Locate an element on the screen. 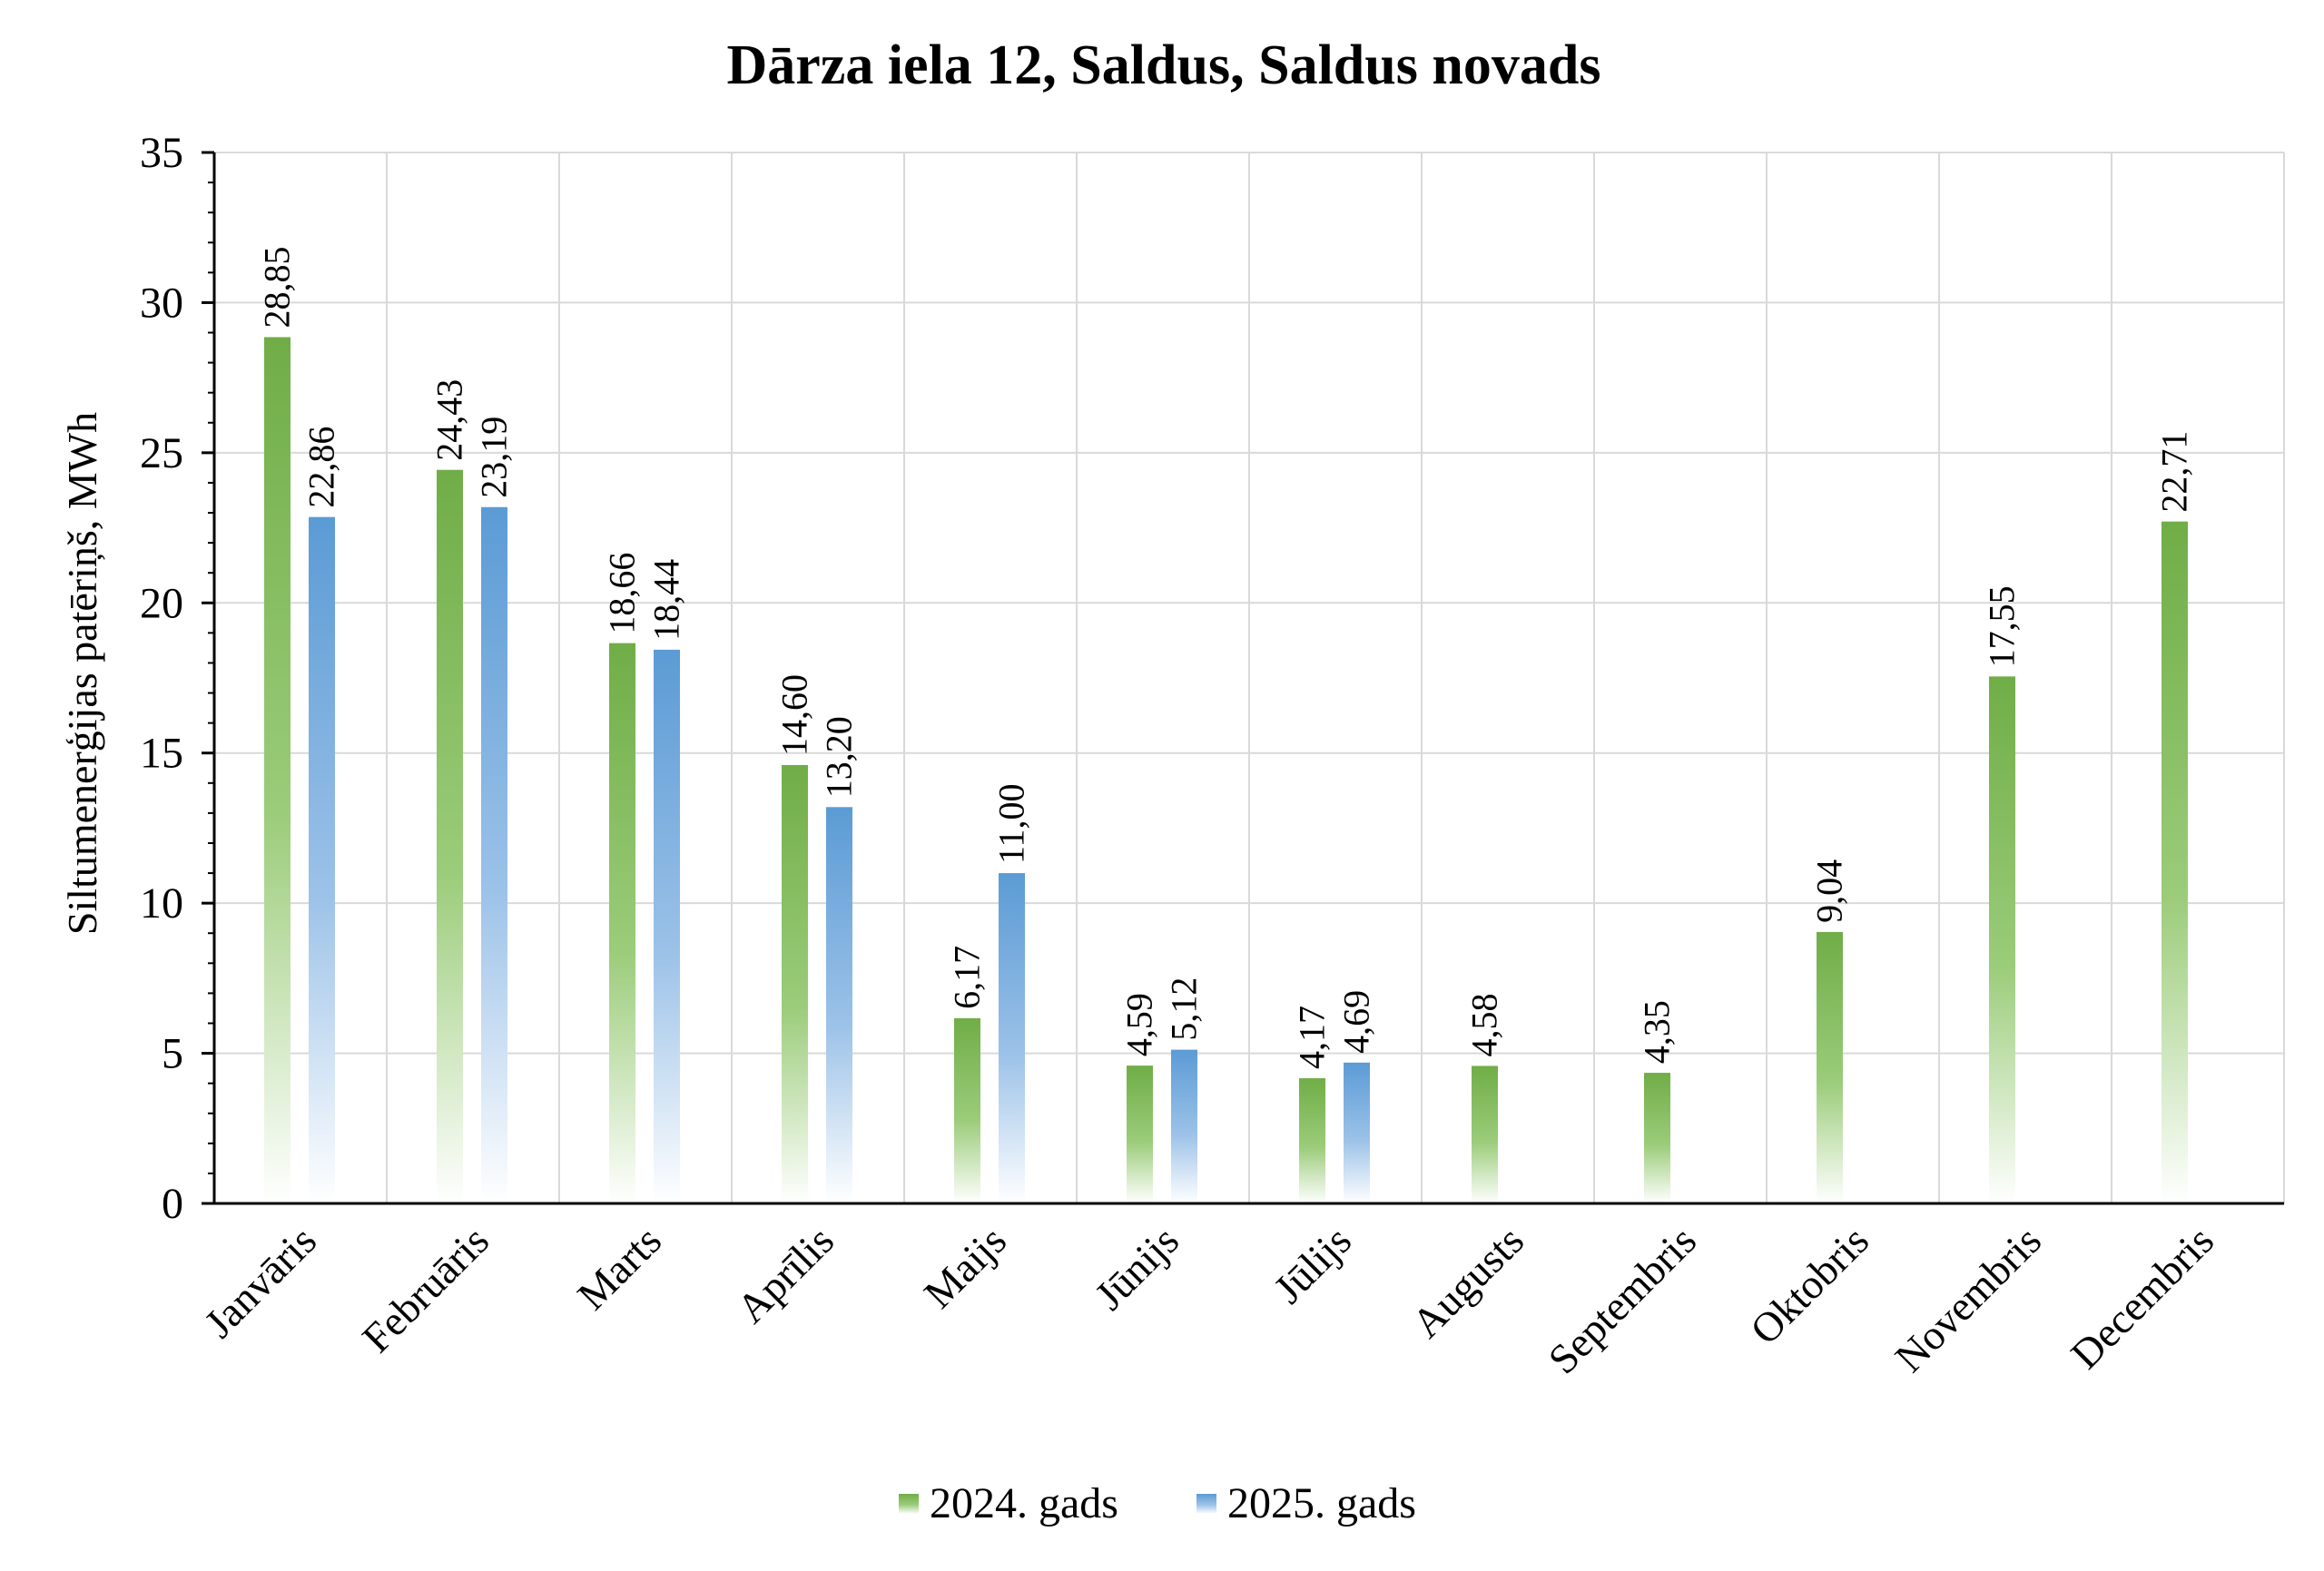  legend-label: 2024. gads is located at coordinates (1024, 1503).